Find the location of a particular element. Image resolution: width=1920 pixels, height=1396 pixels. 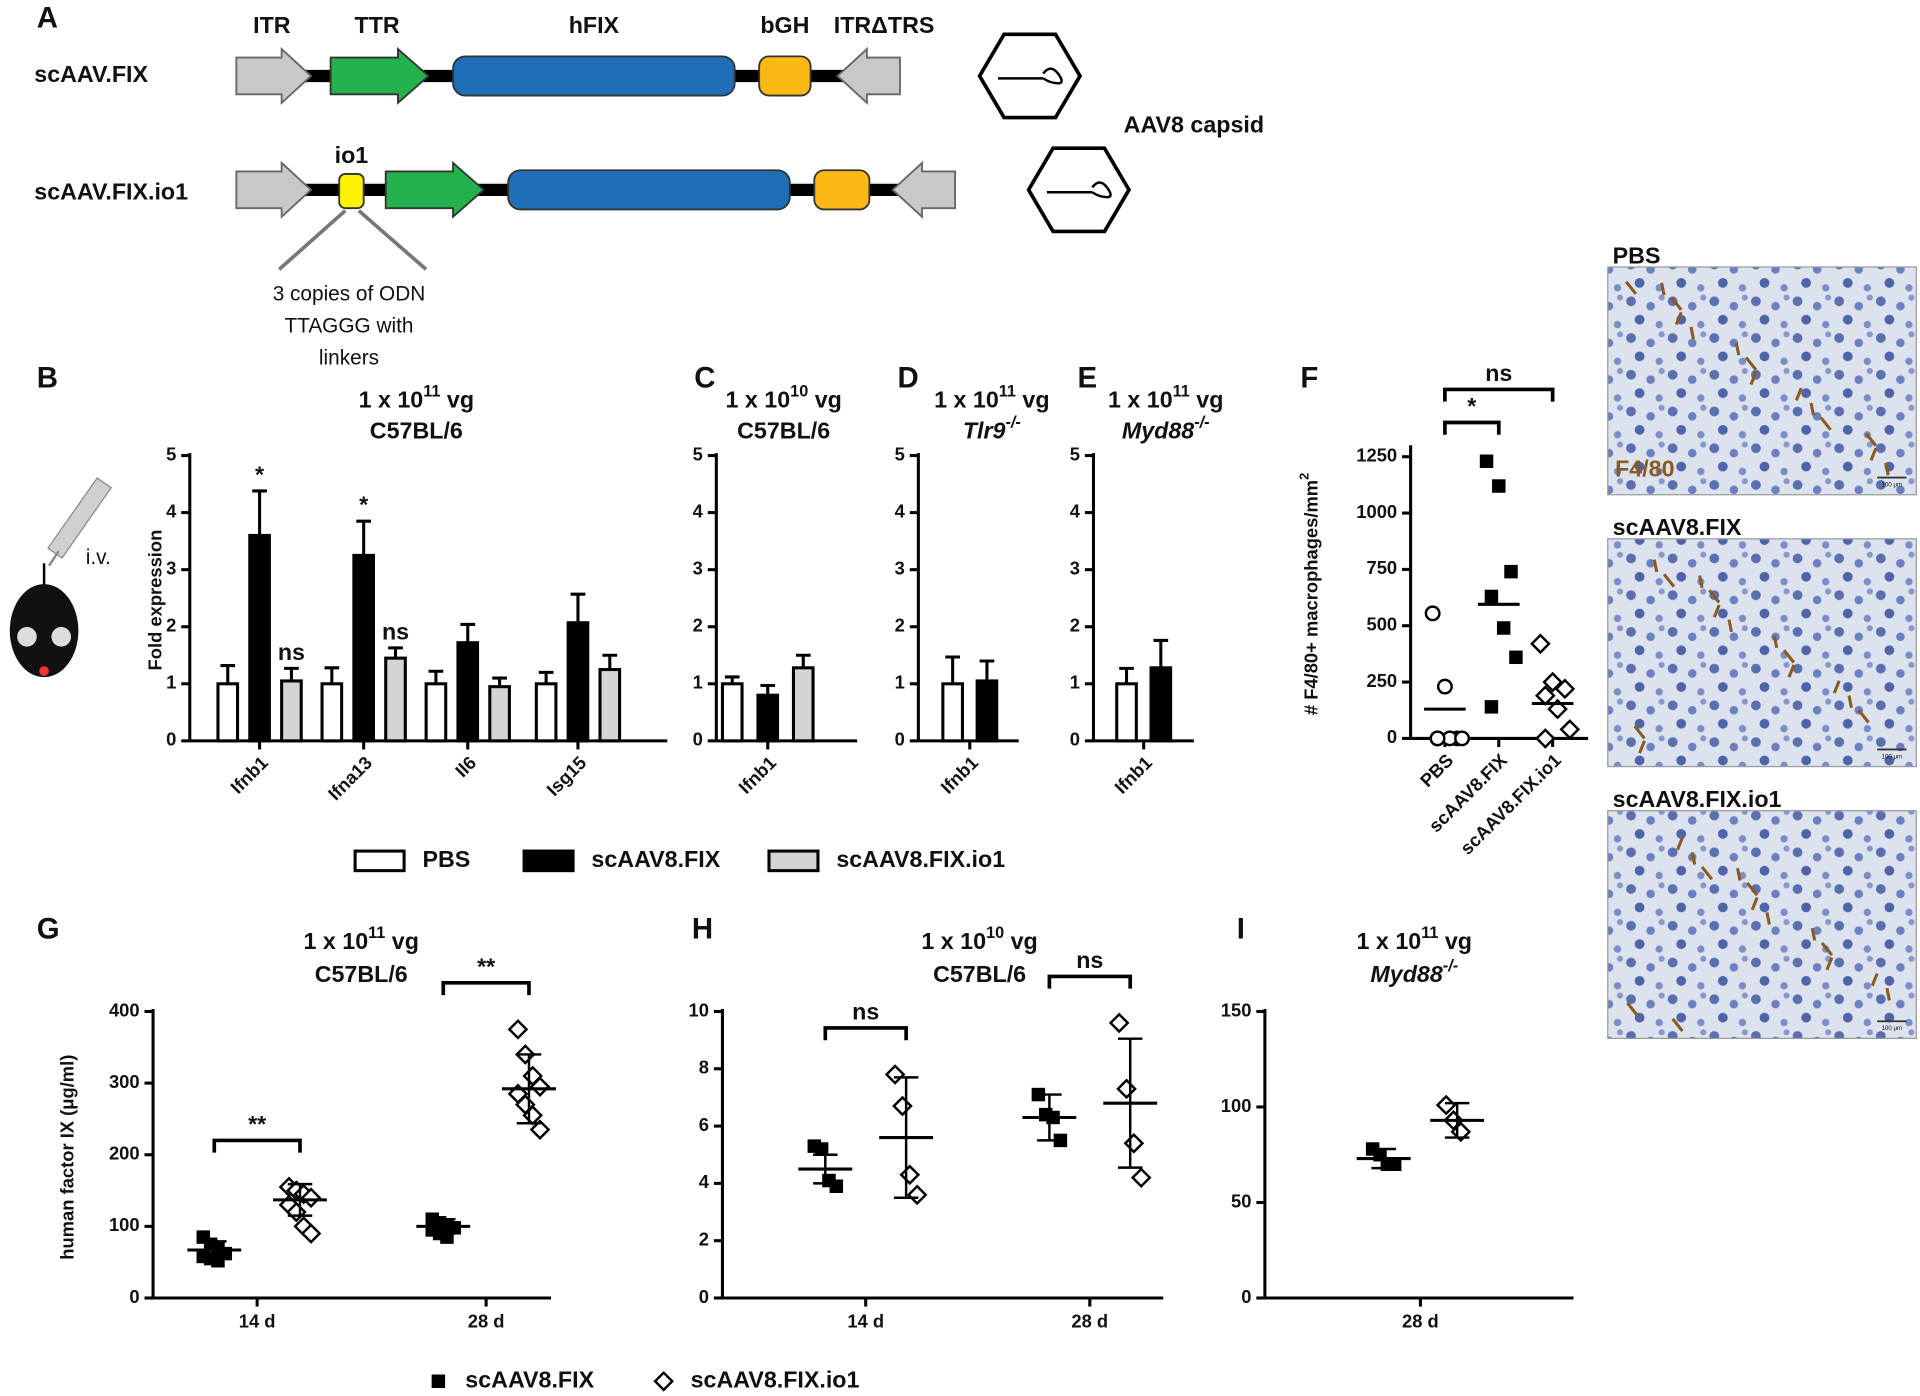

text-segment: Myd88 is located at coordinates (1406, 974).